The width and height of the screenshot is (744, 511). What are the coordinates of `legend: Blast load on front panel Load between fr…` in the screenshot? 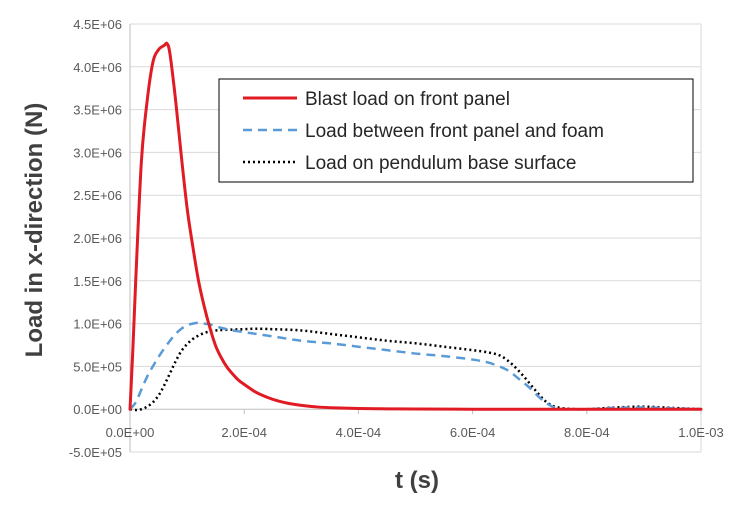 It's located at (456, 130).